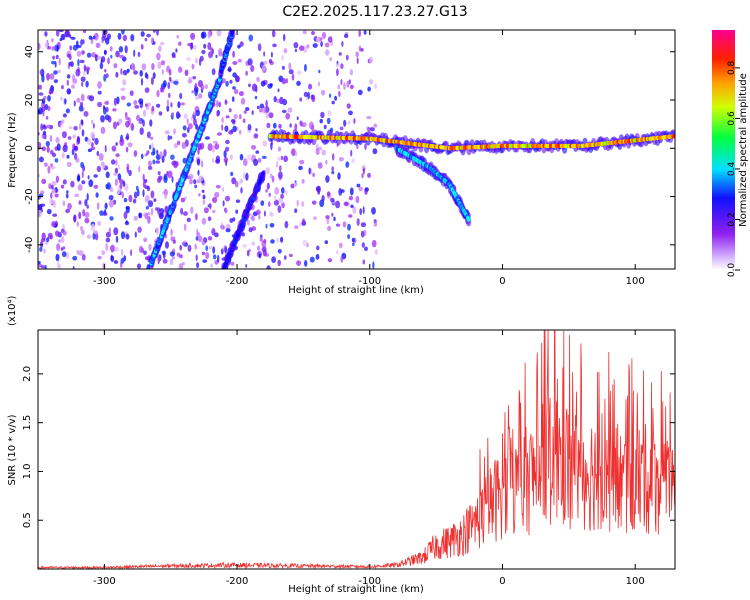 Image resolution: width=750 pixels, height=600 pixels. What do you see at coordinates (432, 184) in the screenshot?
I see `feature-descending-branch` at bounding box center [432, 184].